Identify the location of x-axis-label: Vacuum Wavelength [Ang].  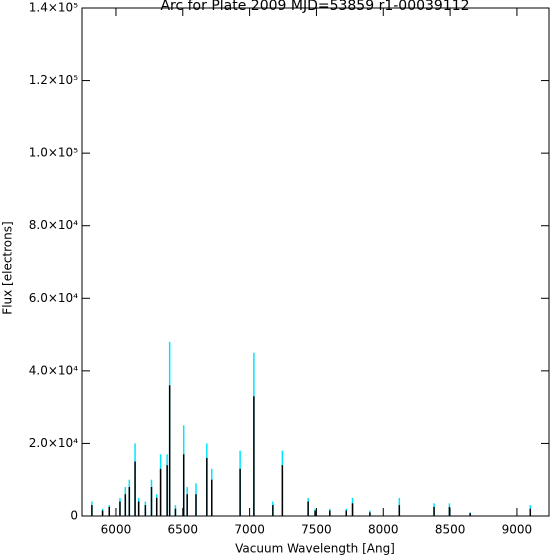
(315, 549).